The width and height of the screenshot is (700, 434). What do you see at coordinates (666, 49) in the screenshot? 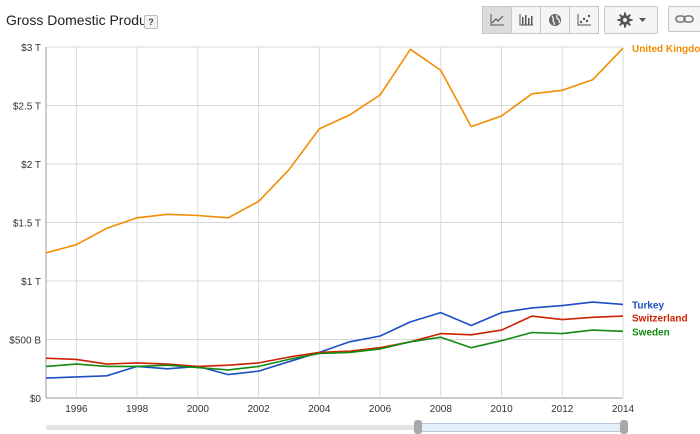
I see `series-label: United Kingdom` at bounding box center [666, 49].